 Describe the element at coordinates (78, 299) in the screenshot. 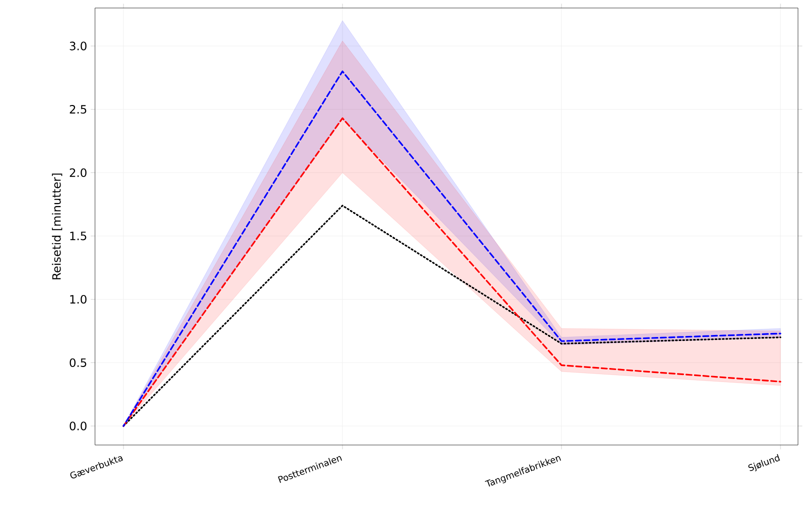

I see `y-tick-label: 1.0` at that location.